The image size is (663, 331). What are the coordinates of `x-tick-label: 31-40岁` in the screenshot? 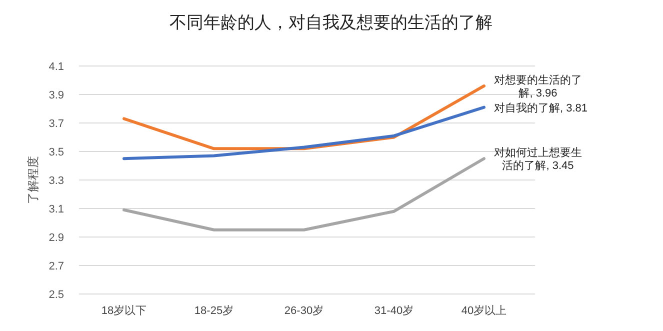 It's located at (394, 311).